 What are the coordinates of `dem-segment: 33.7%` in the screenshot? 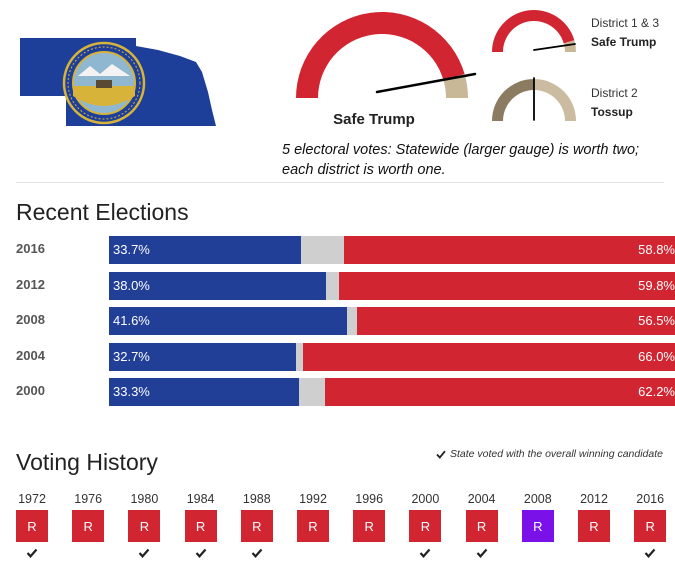 It's located at (205, 250).